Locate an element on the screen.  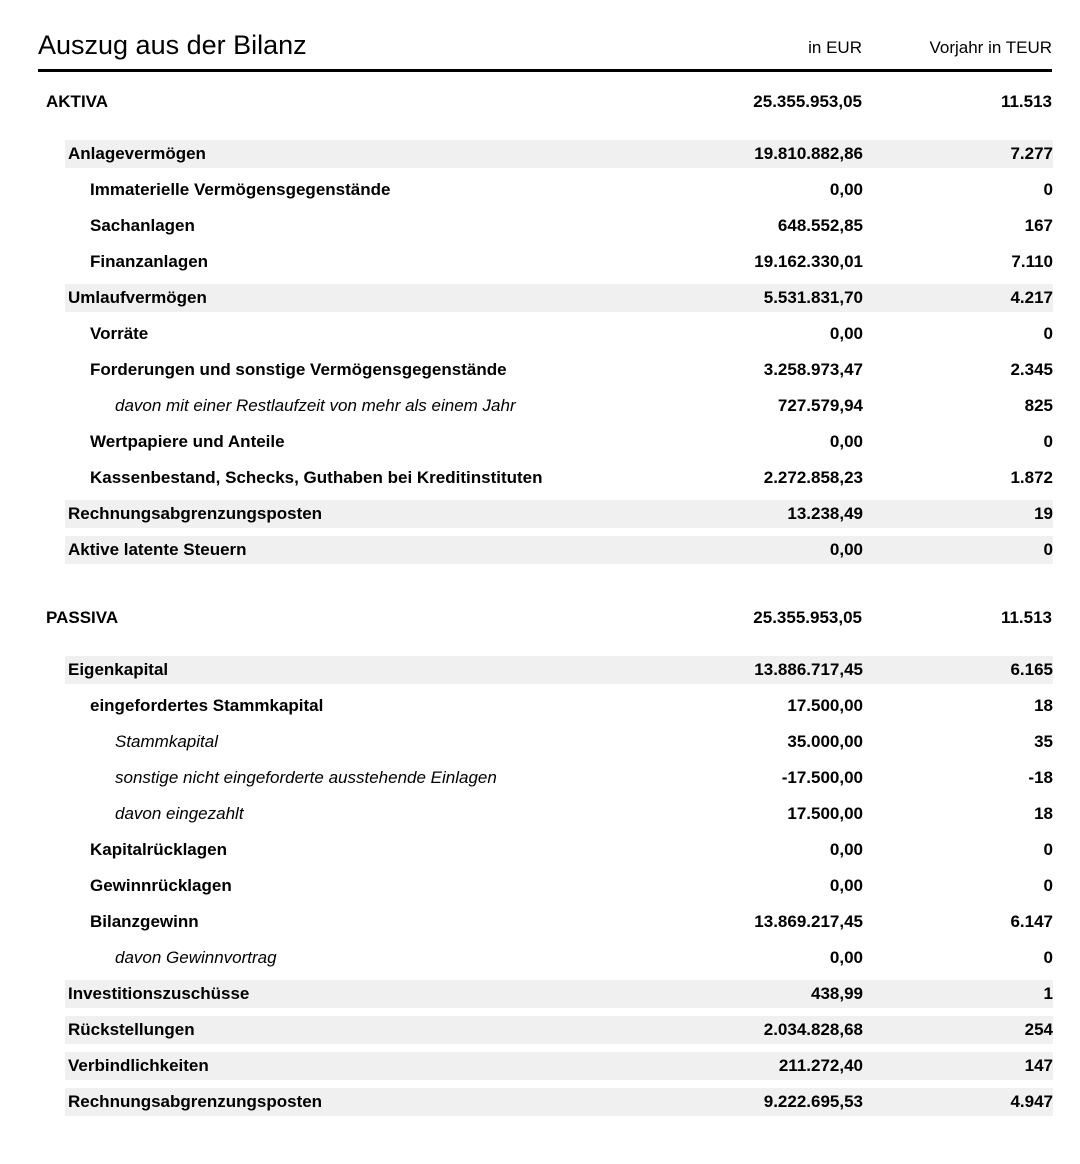
row-value-prev: 7.110 is located at coordinates (1032, 261).